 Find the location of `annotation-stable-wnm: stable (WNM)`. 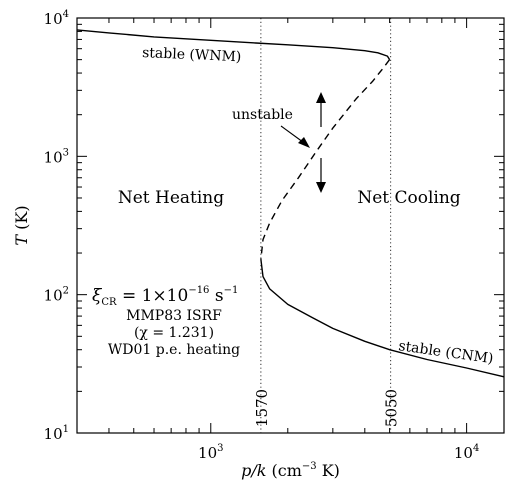

annotation-stable-wnm: stable (WNM) is located at coordinates (192, 55).